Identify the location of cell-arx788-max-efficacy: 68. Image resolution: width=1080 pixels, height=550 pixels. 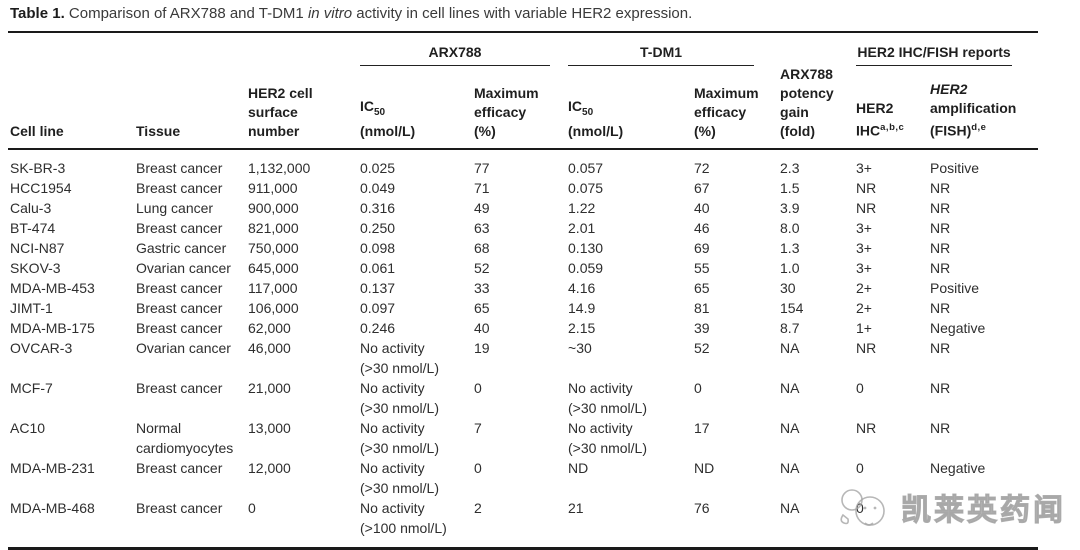
(482, 248).